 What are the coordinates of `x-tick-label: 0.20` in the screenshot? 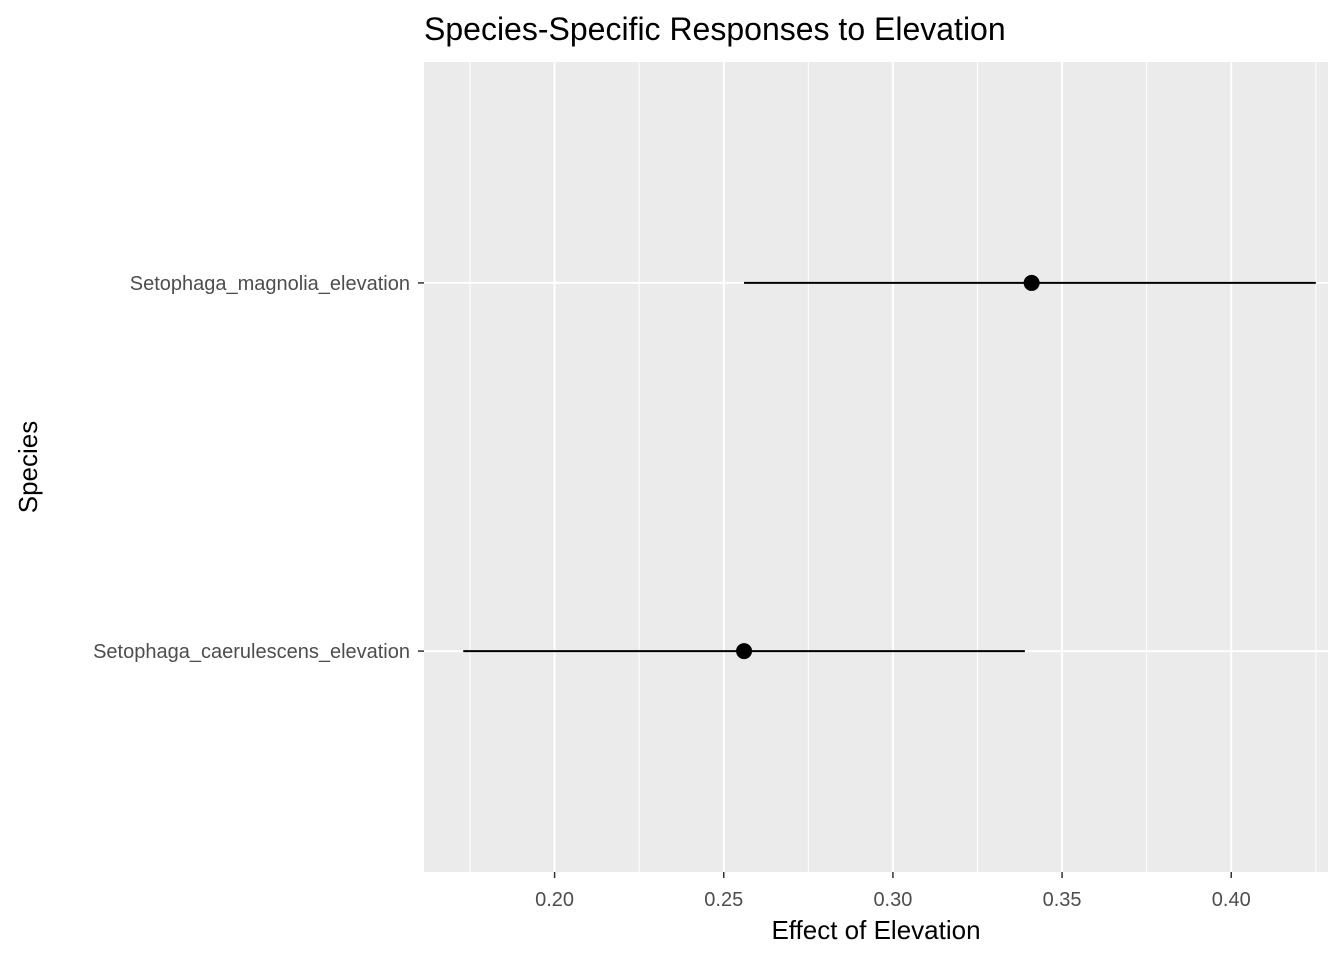 It's located at (554, 900).